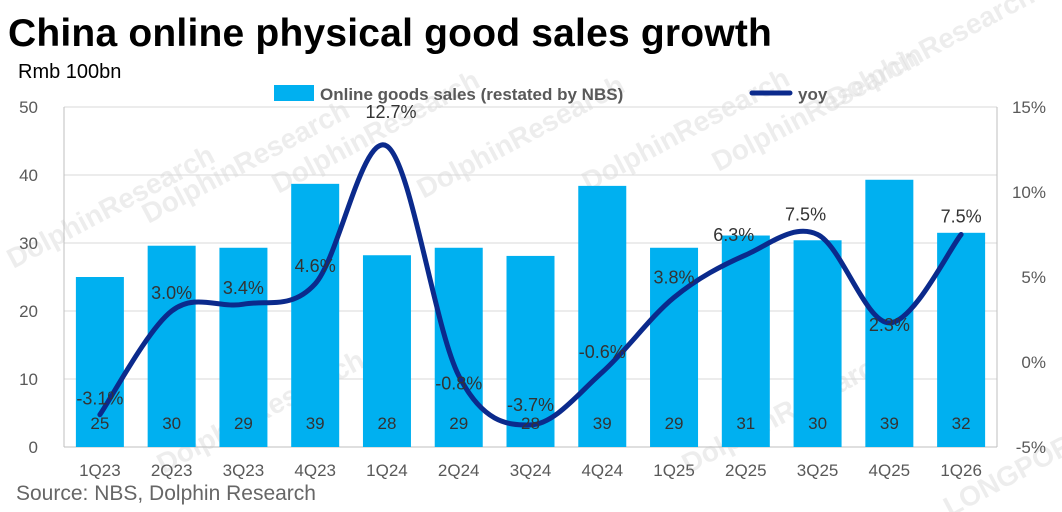 This screenshot has height=512, width=1062. Describe the element at coordinates (244, 470) in the screenshot. I see `x-axis-tick-label: 3Q23` at that location.